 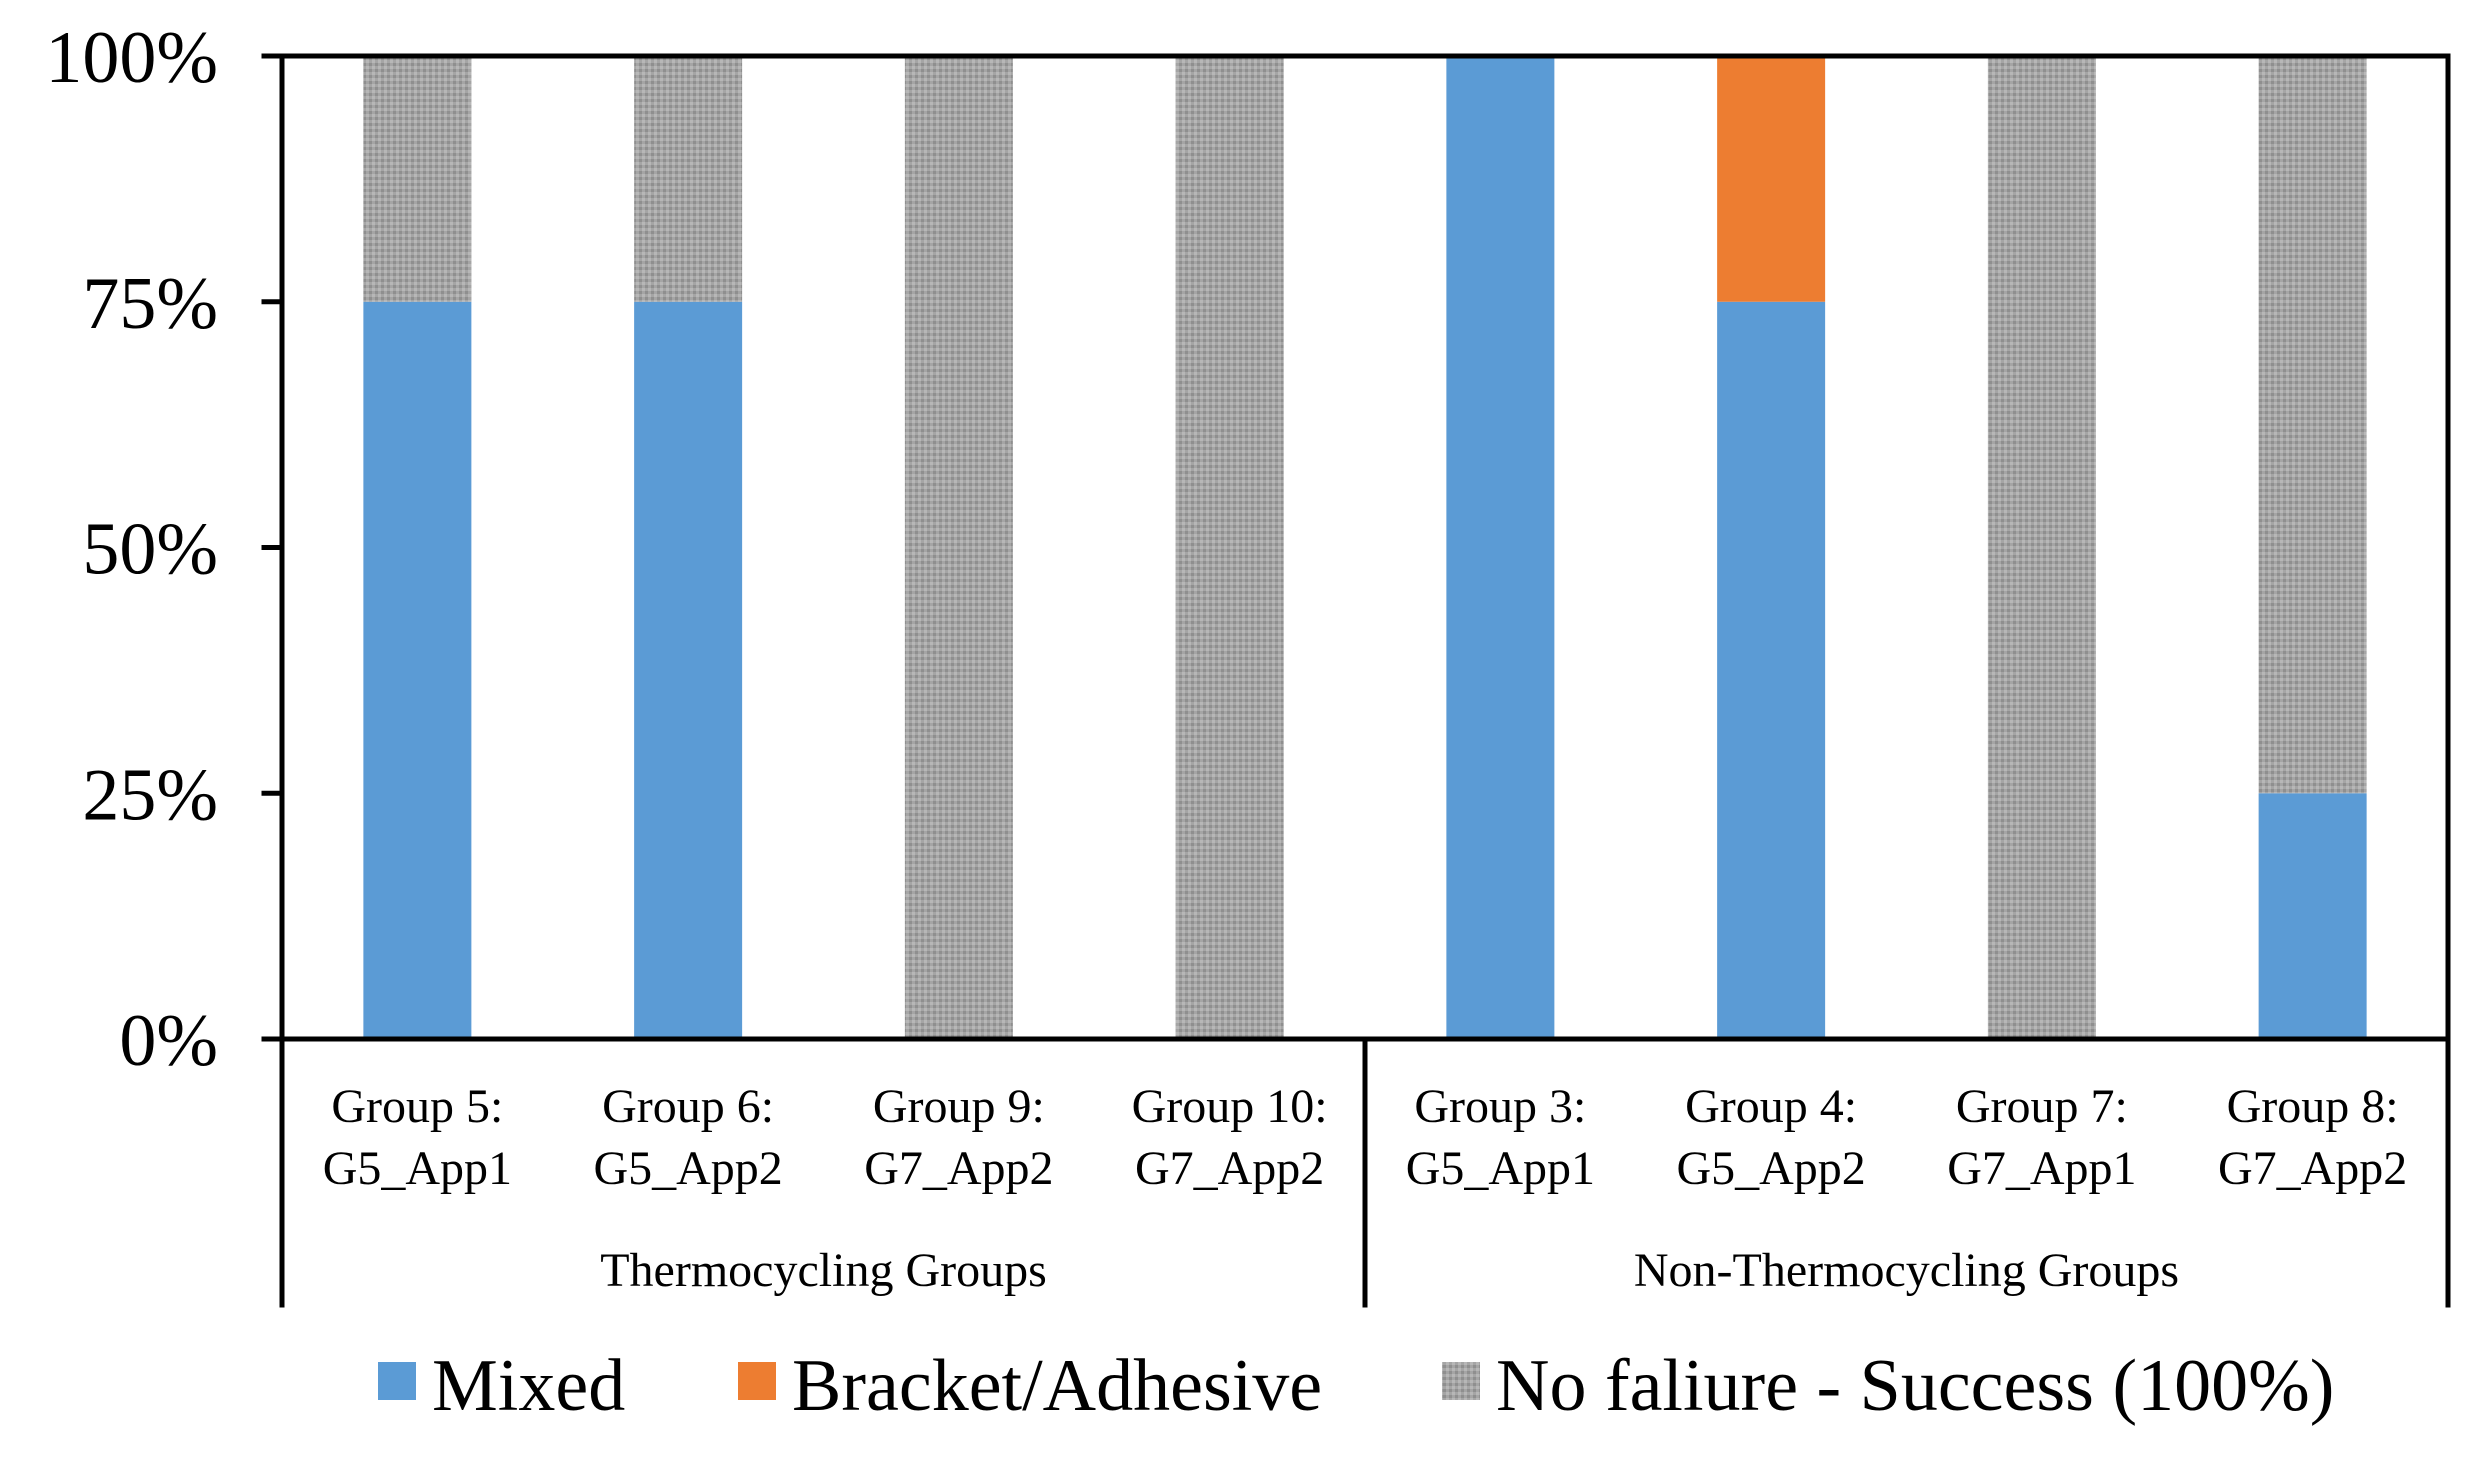 What do you see at coordinates (1230, 1137) in the screenshot?
I see `x-category-label: Group 10: G7_App2` at bounding box center [1230, 1137].